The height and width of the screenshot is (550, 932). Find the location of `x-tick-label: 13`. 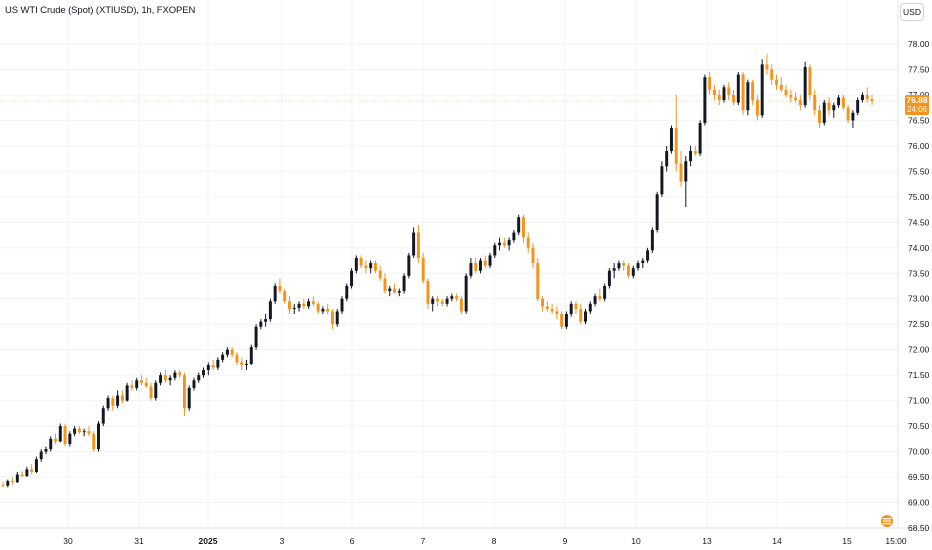

x-tick-label: 13 is located at coordinates (707, 541).